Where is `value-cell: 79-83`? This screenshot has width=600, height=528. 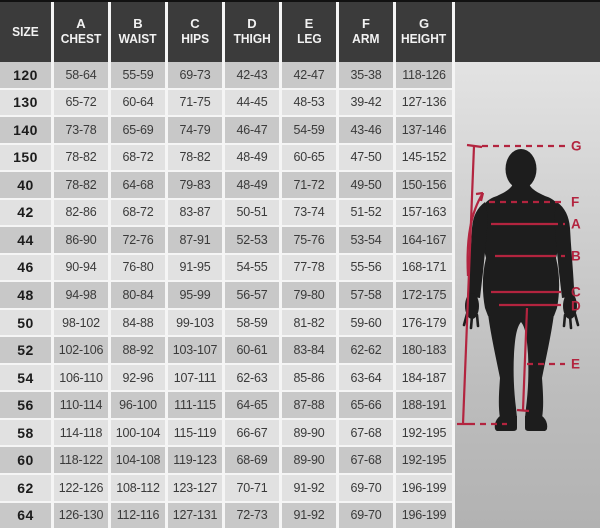 value-cell: 79-83 is located at coordinates (196, 185).